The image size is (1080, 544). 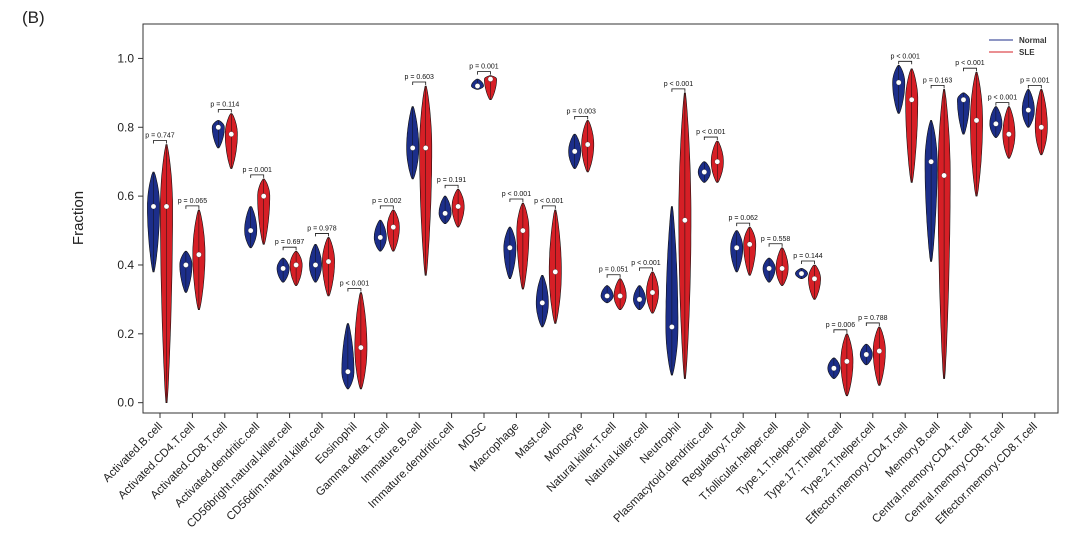 I want to click on y-tick-label: 0.2, so click(x=125, y=334).